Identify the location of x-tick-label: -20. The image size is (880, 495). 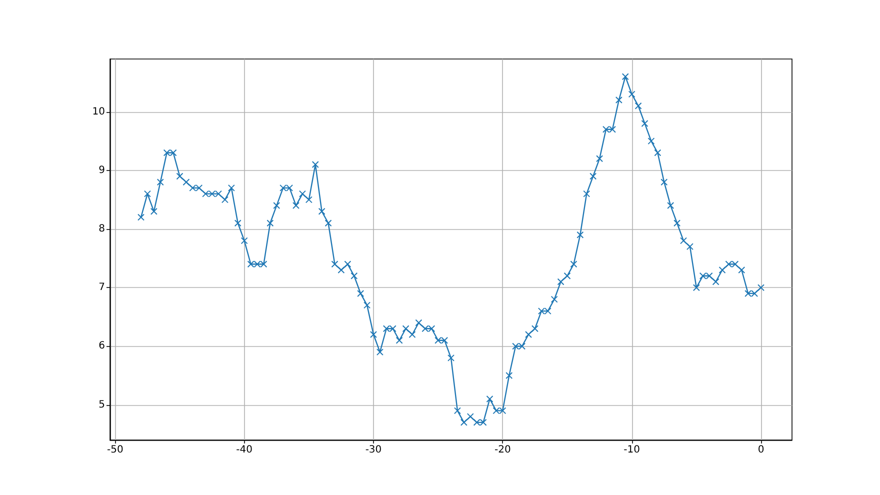
(502, 450).